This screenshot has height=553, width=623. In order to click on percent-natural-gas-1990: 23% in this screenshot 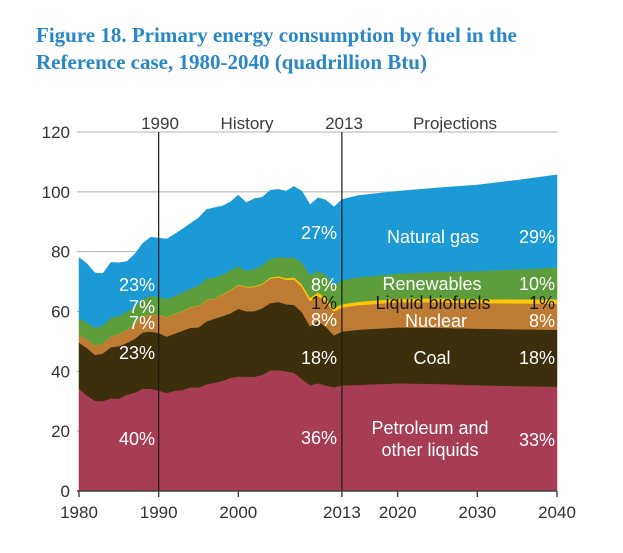, I will do `click(137, 285)`.